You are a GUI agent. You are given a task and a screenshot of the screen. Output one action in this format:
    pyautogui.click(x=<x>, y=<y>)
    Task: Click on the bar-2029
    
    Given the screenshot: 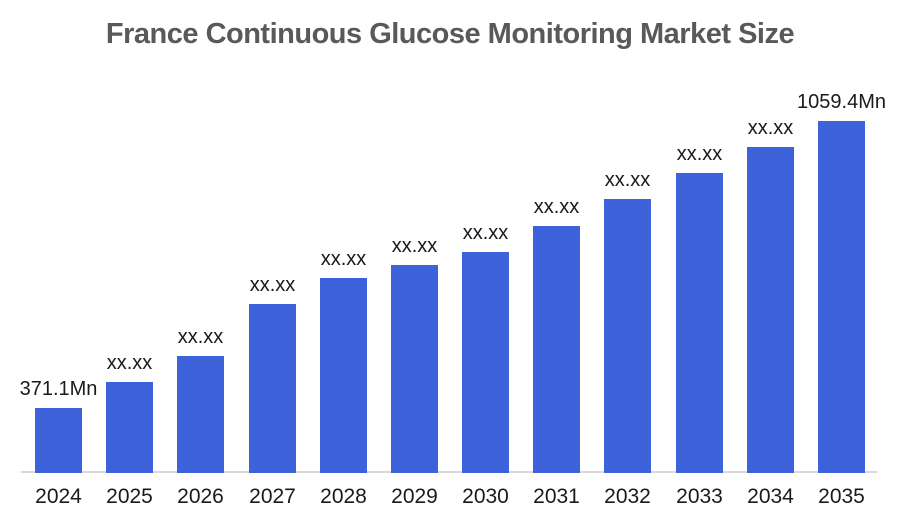 What is the action you would take?
    pyautogui.click(x=414, y=369)
    